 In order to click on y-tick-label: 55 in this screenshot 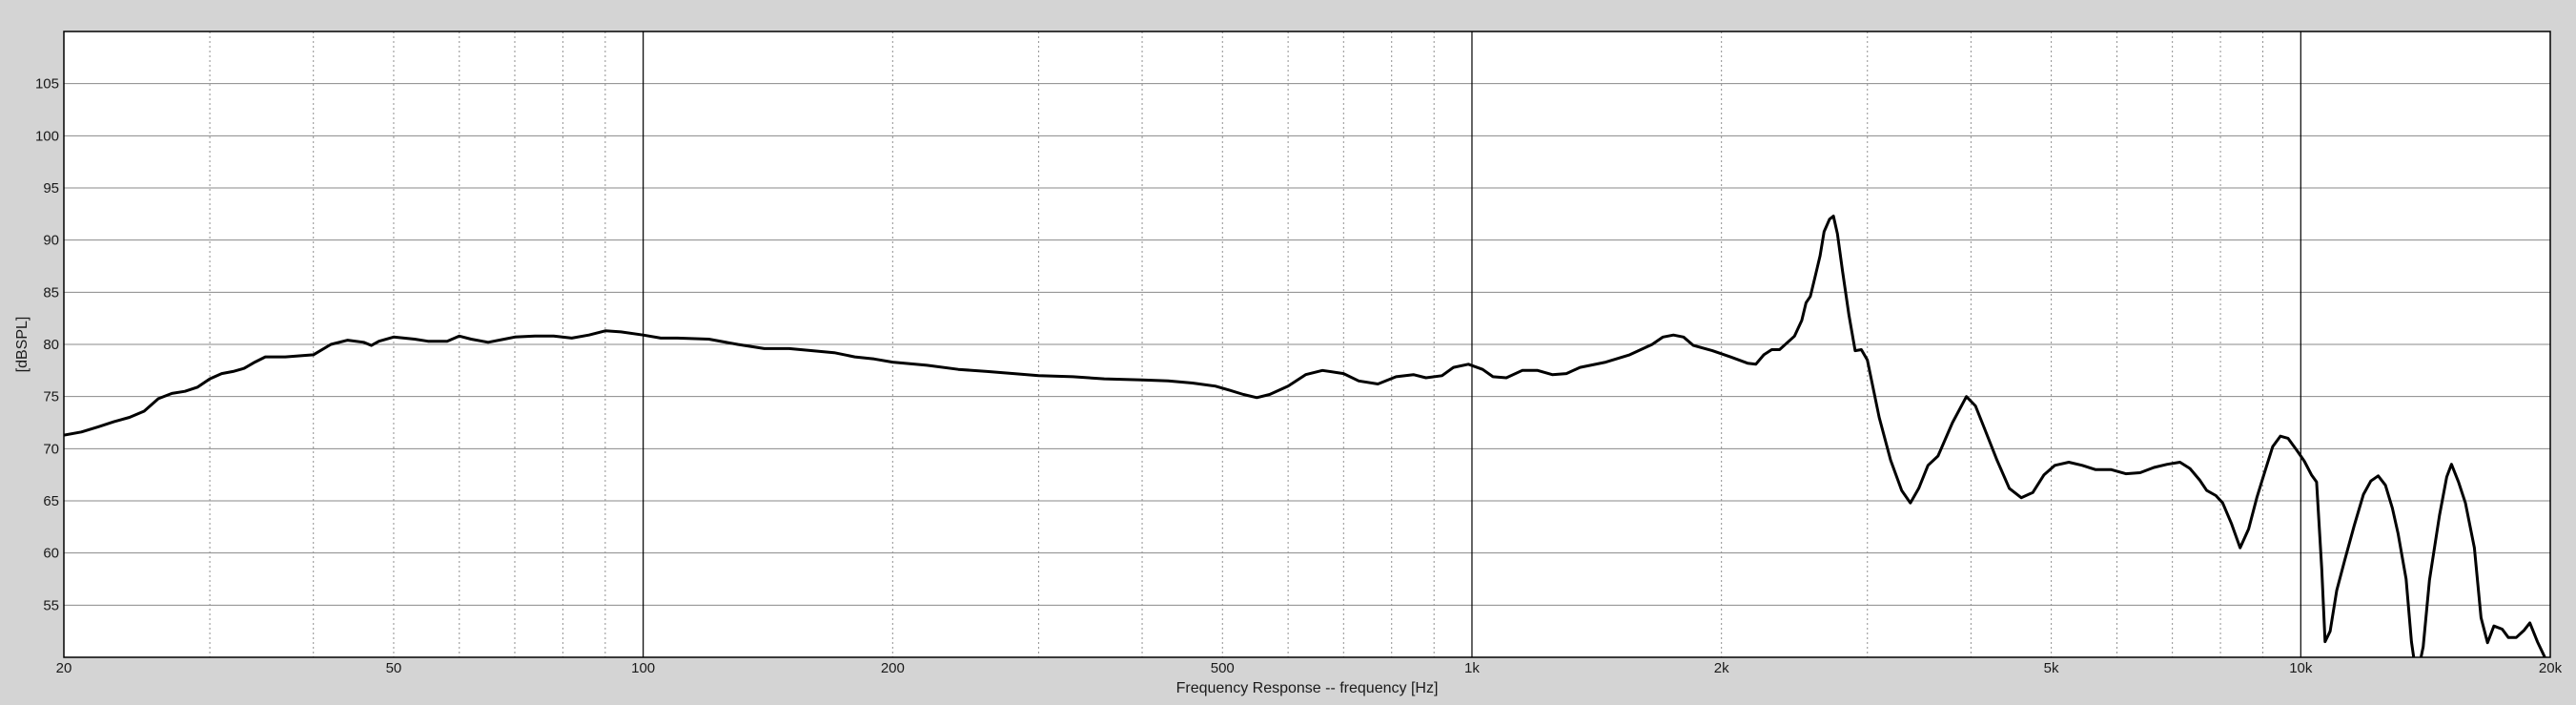, I will do `click(51, 605)`.